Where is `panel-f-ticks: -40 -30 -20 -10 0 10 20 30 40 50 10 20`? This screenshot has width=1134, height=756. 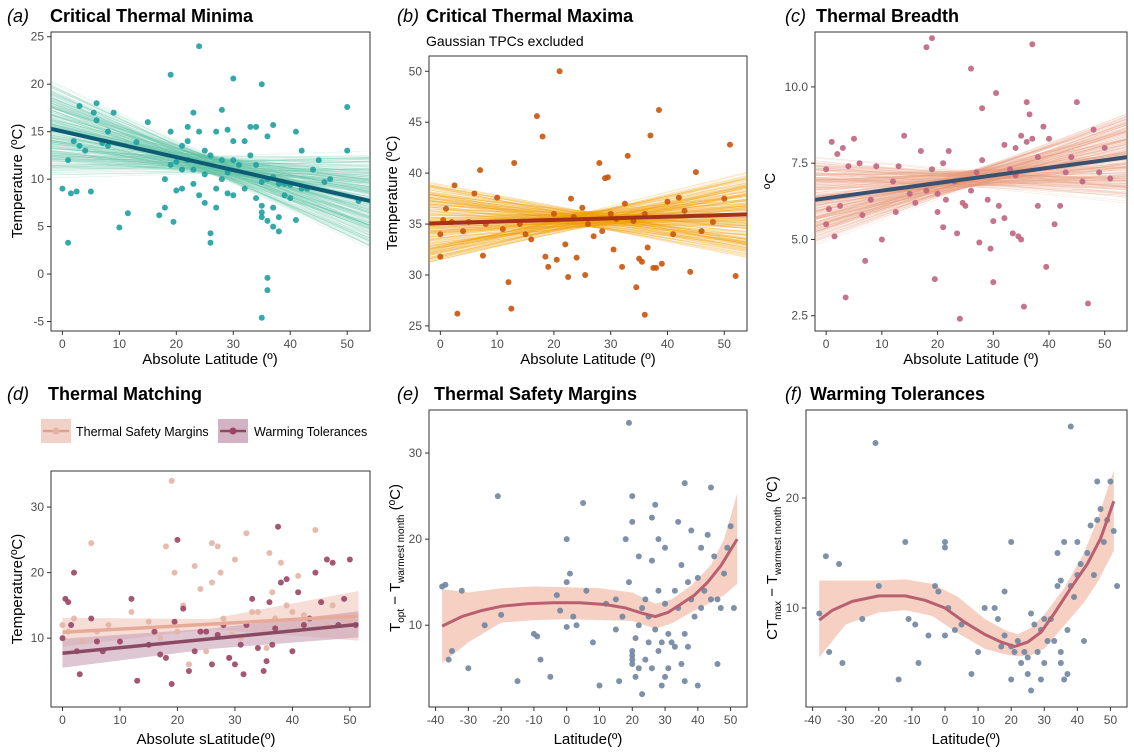
panel-f-ticks: -40 -30 -20 -10 0 10 20 30 40 50 10 20 is located at coordinates (952, 609).